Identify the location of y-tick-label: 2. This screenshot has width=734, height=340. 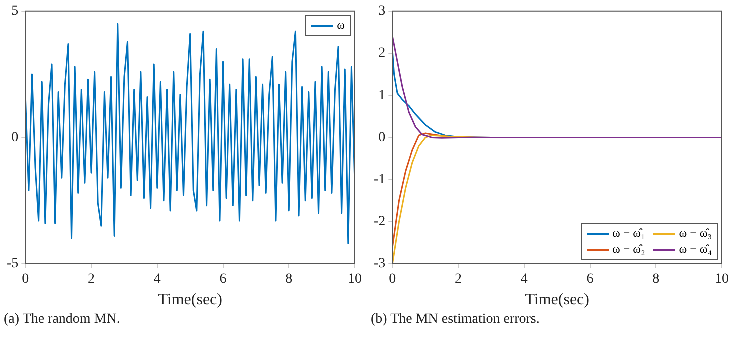
(382, 54).